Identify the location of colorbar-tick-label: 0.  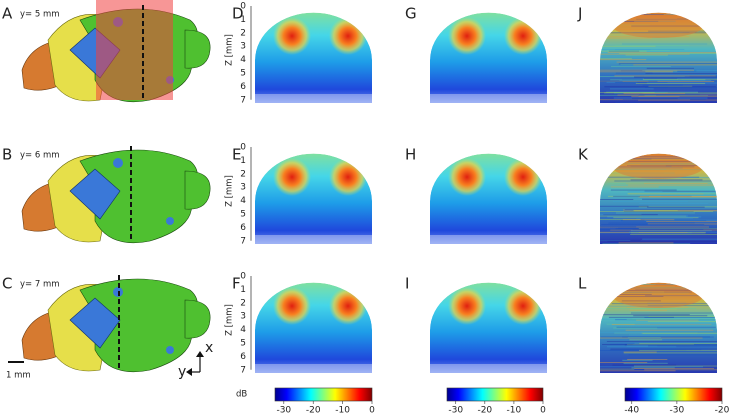
(372, 411).